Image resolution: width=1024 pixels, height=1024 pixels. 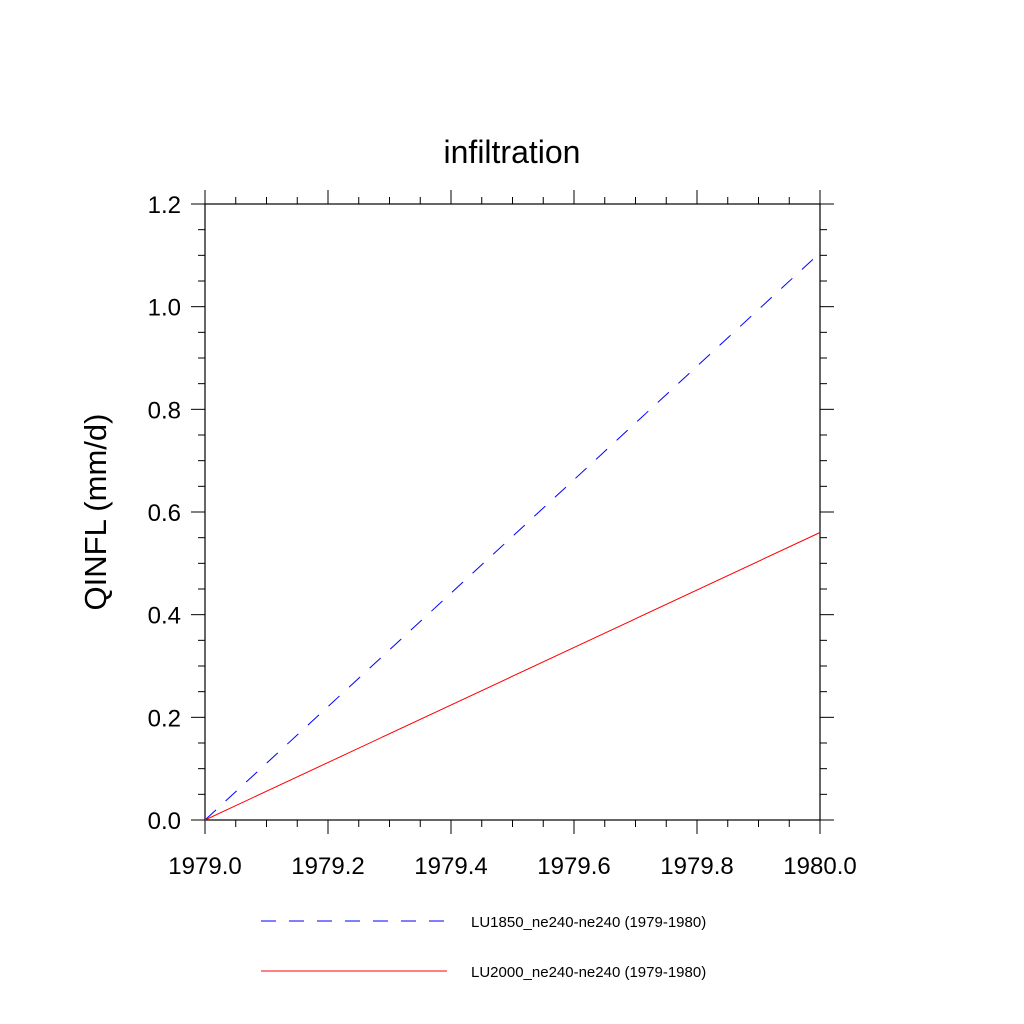 I want to click on x-tick-label: 1979.0, so click(x=204, y=866).